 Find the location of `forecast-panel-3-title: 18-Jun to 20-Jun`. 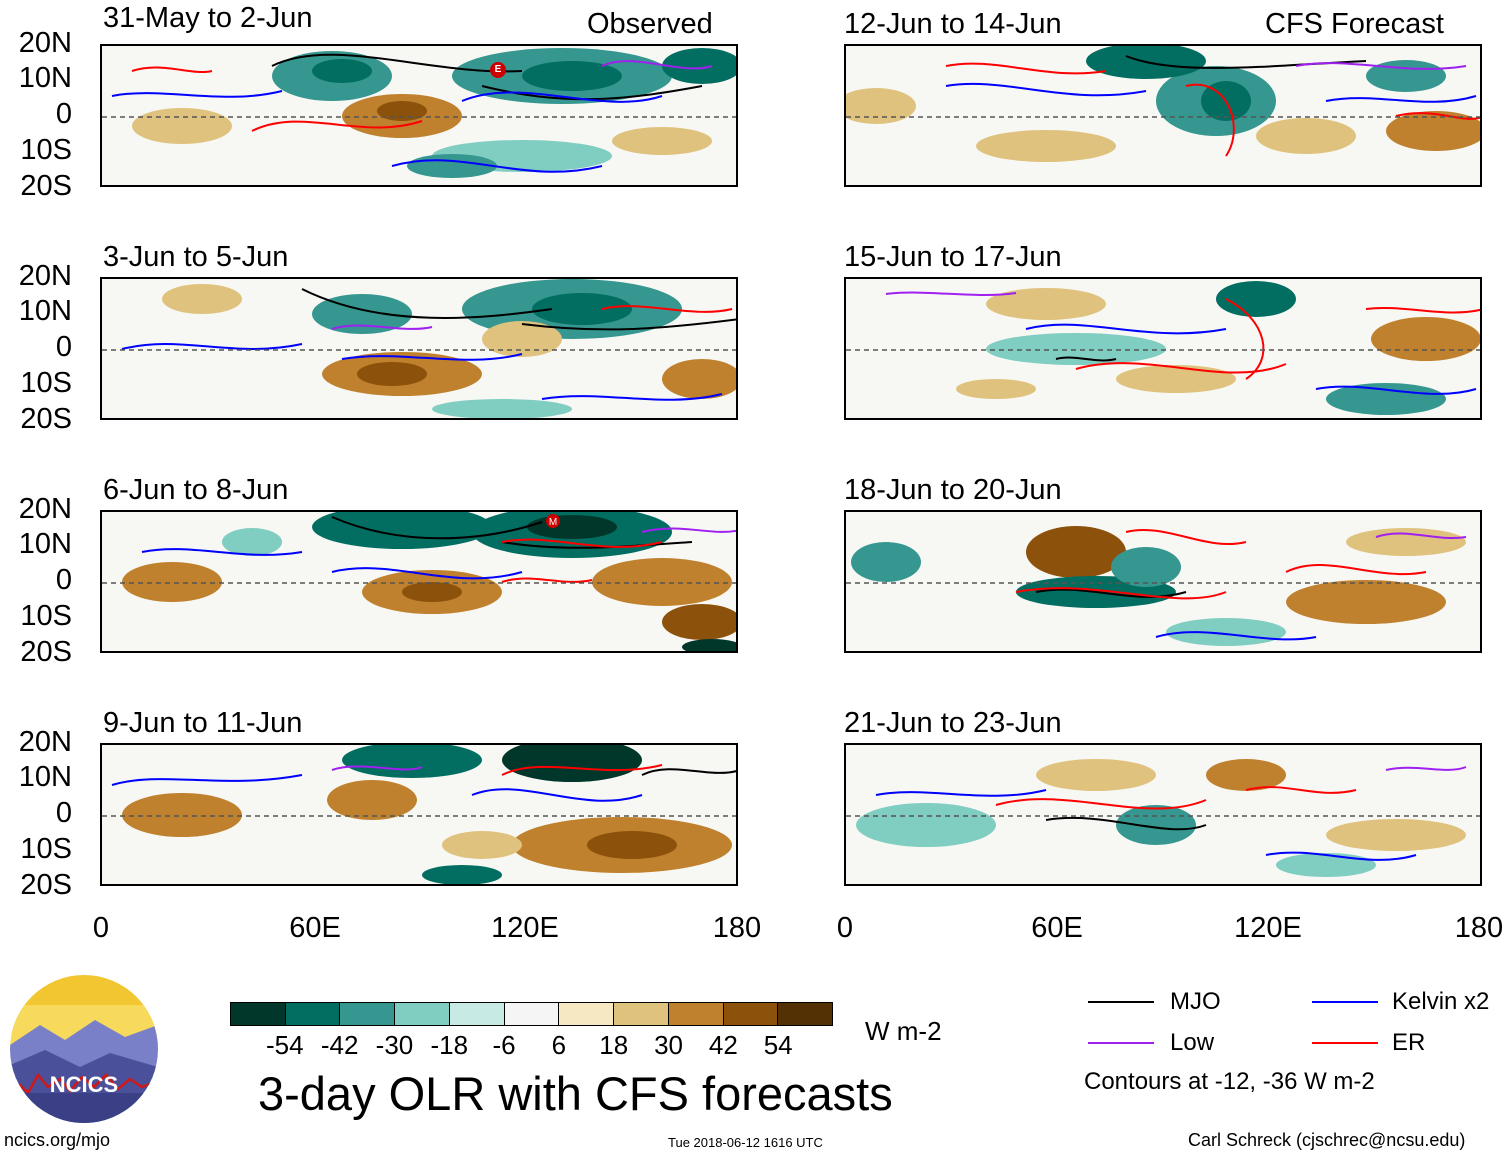

forecast-panel-3-title: 18-Jun to 20-Jun is located at coordinates (953, 490).